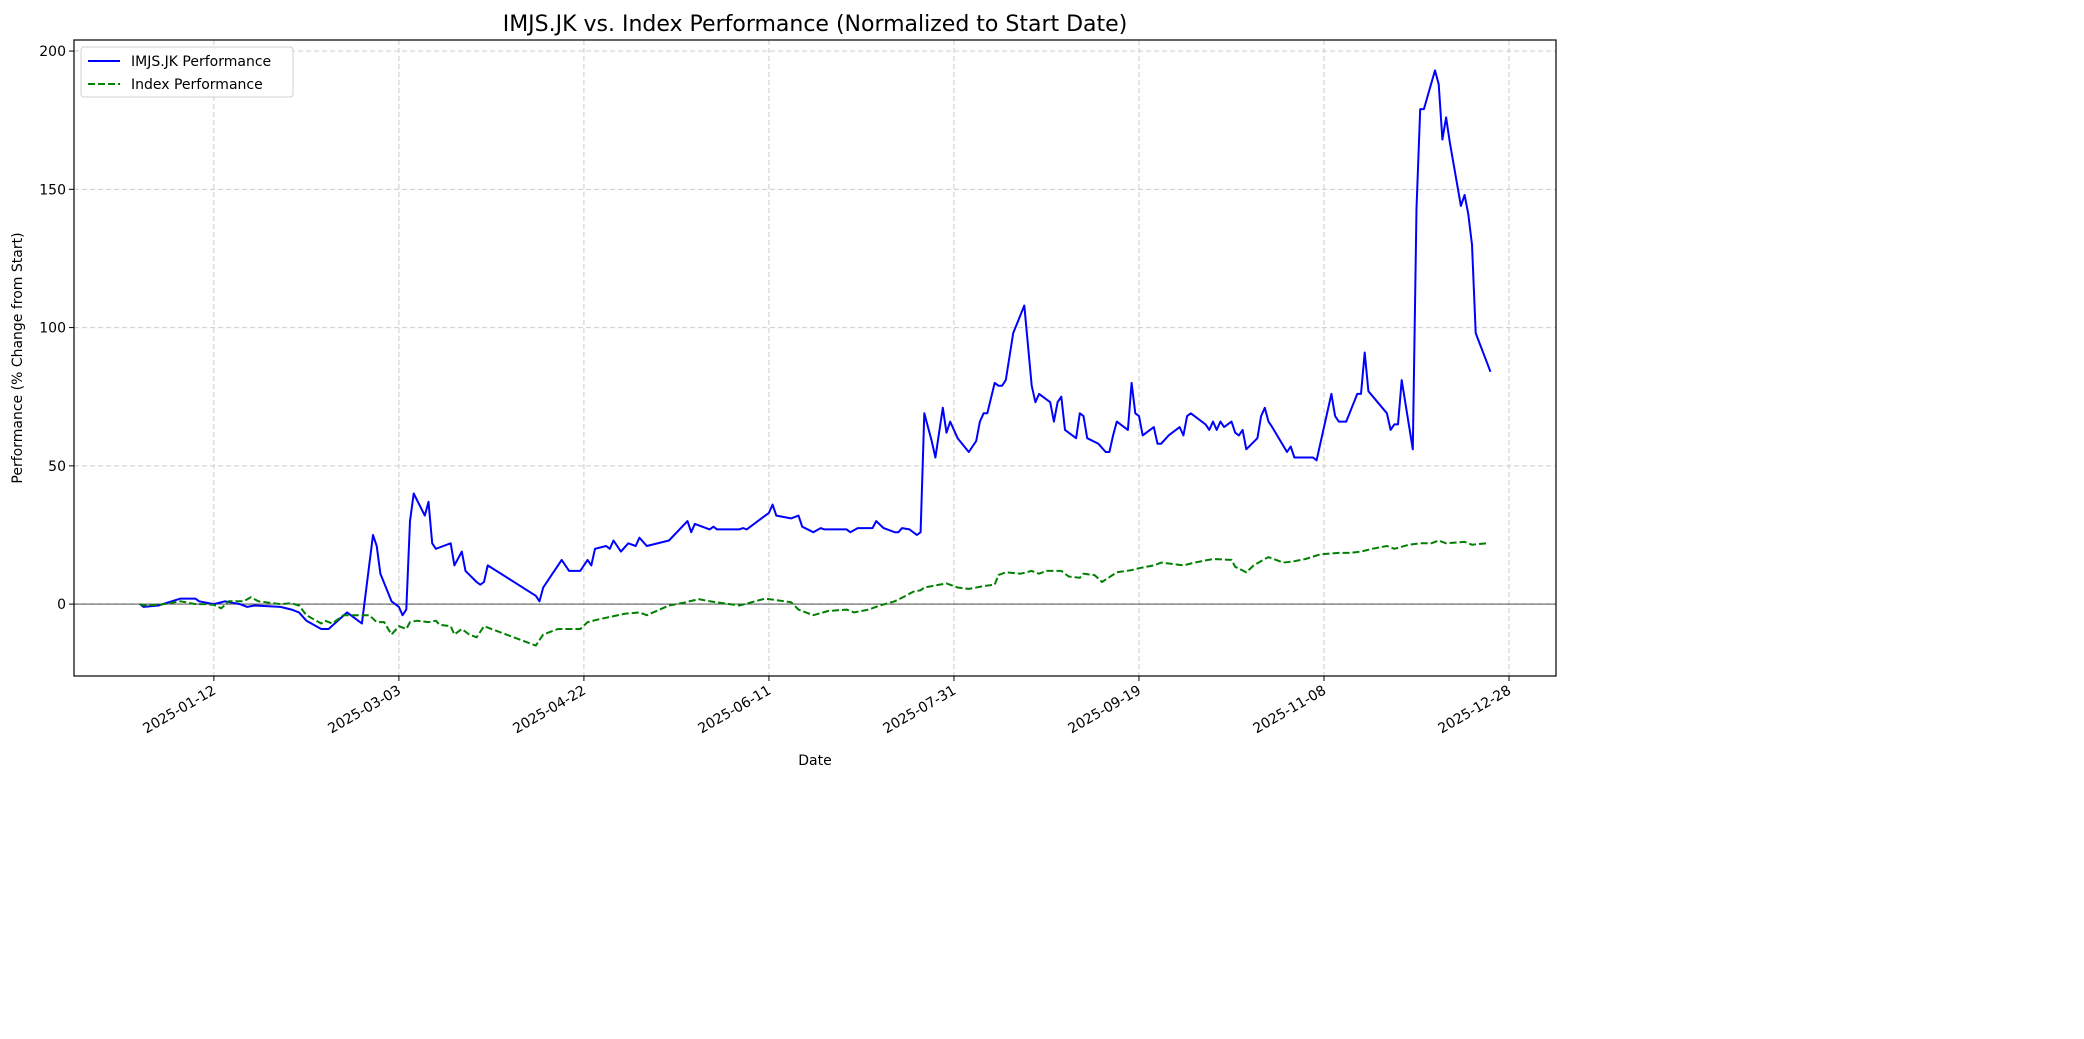  What do you see at coordinates (18, 357) in the screenshot?
I see `y-axis-label: Performance (% Change from Start)` at bounding box center [18, 357].